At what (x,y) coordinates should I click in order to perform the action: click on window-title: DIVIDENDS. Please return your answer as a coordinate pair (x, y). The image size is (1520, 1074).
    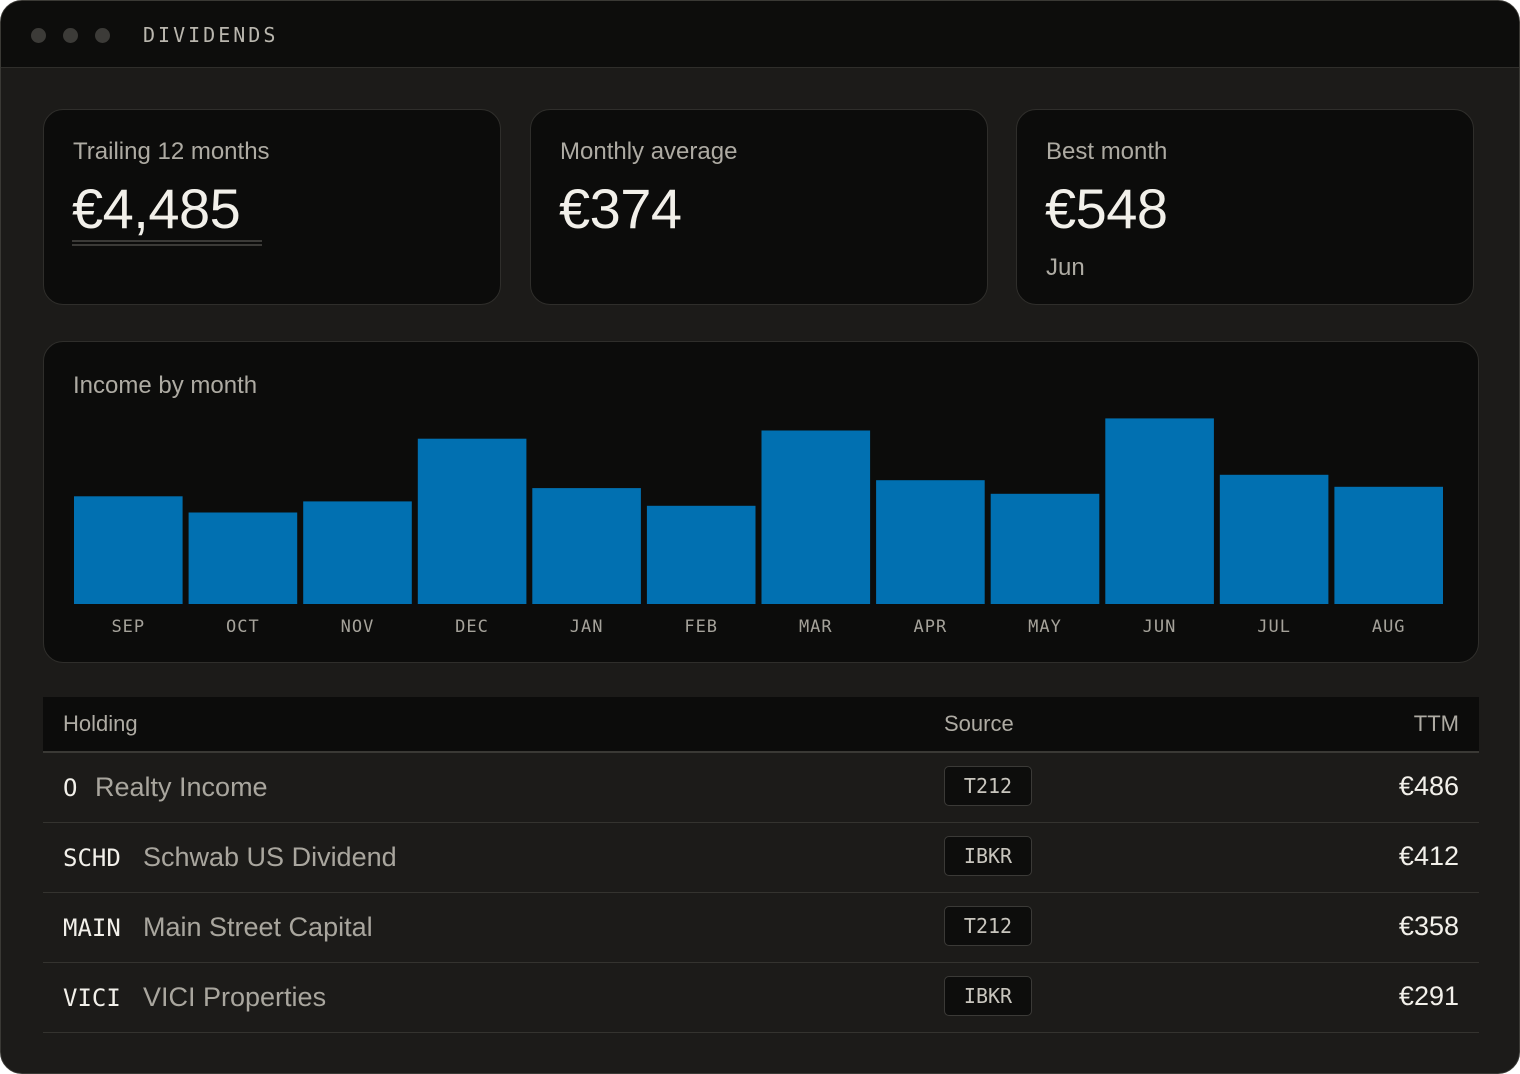
    Looking at the image, I should click on (211, 35).